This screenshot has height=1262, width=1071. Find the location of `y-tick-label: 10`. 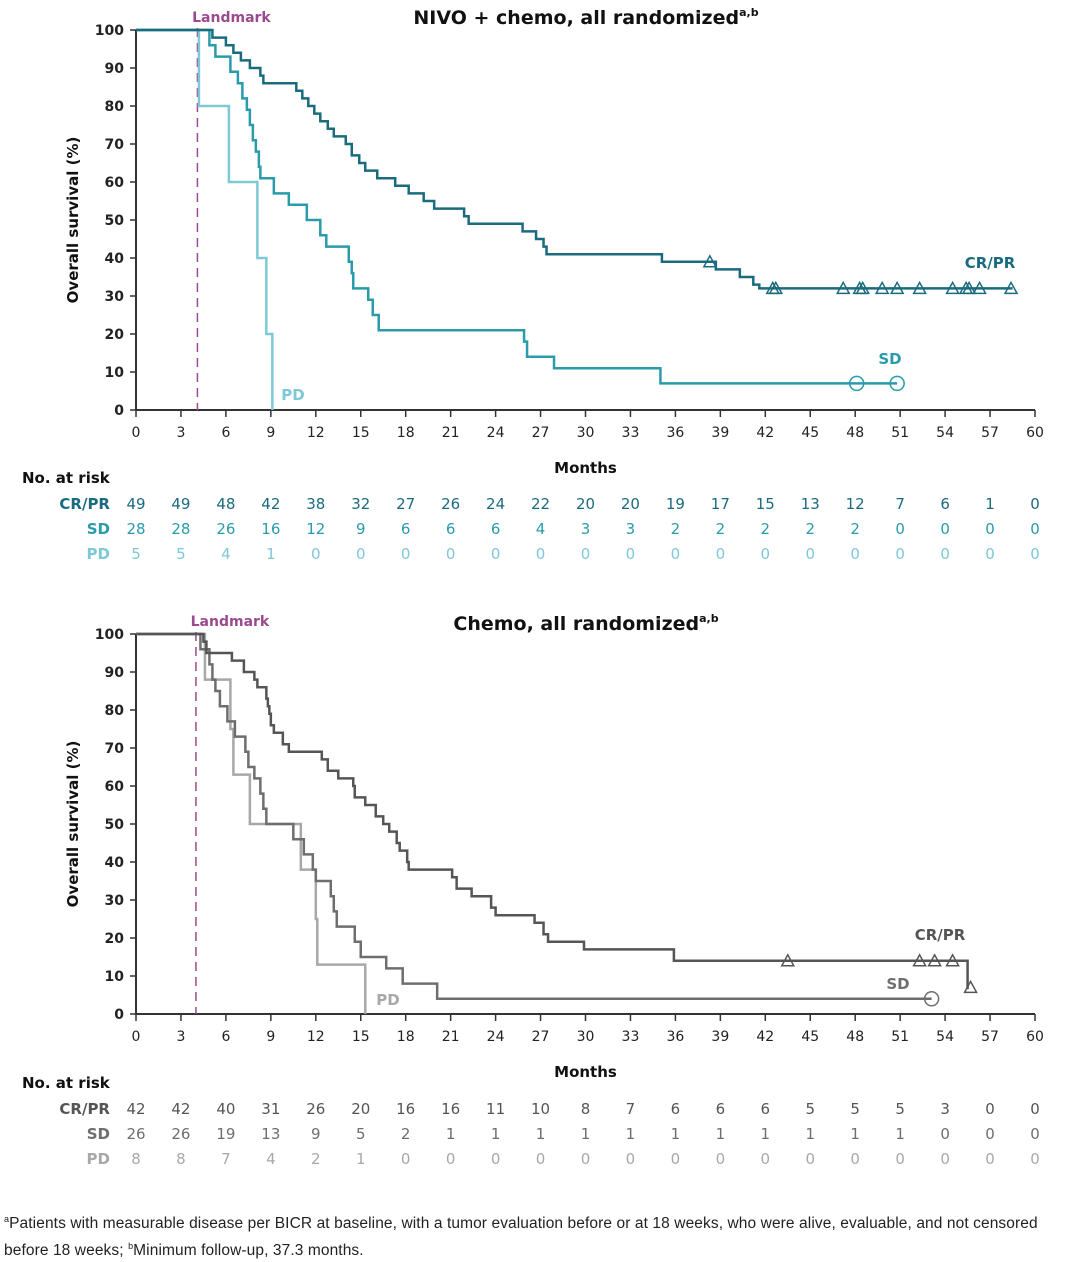

y-tick-label: 10 is located at coordinates (115, 977).